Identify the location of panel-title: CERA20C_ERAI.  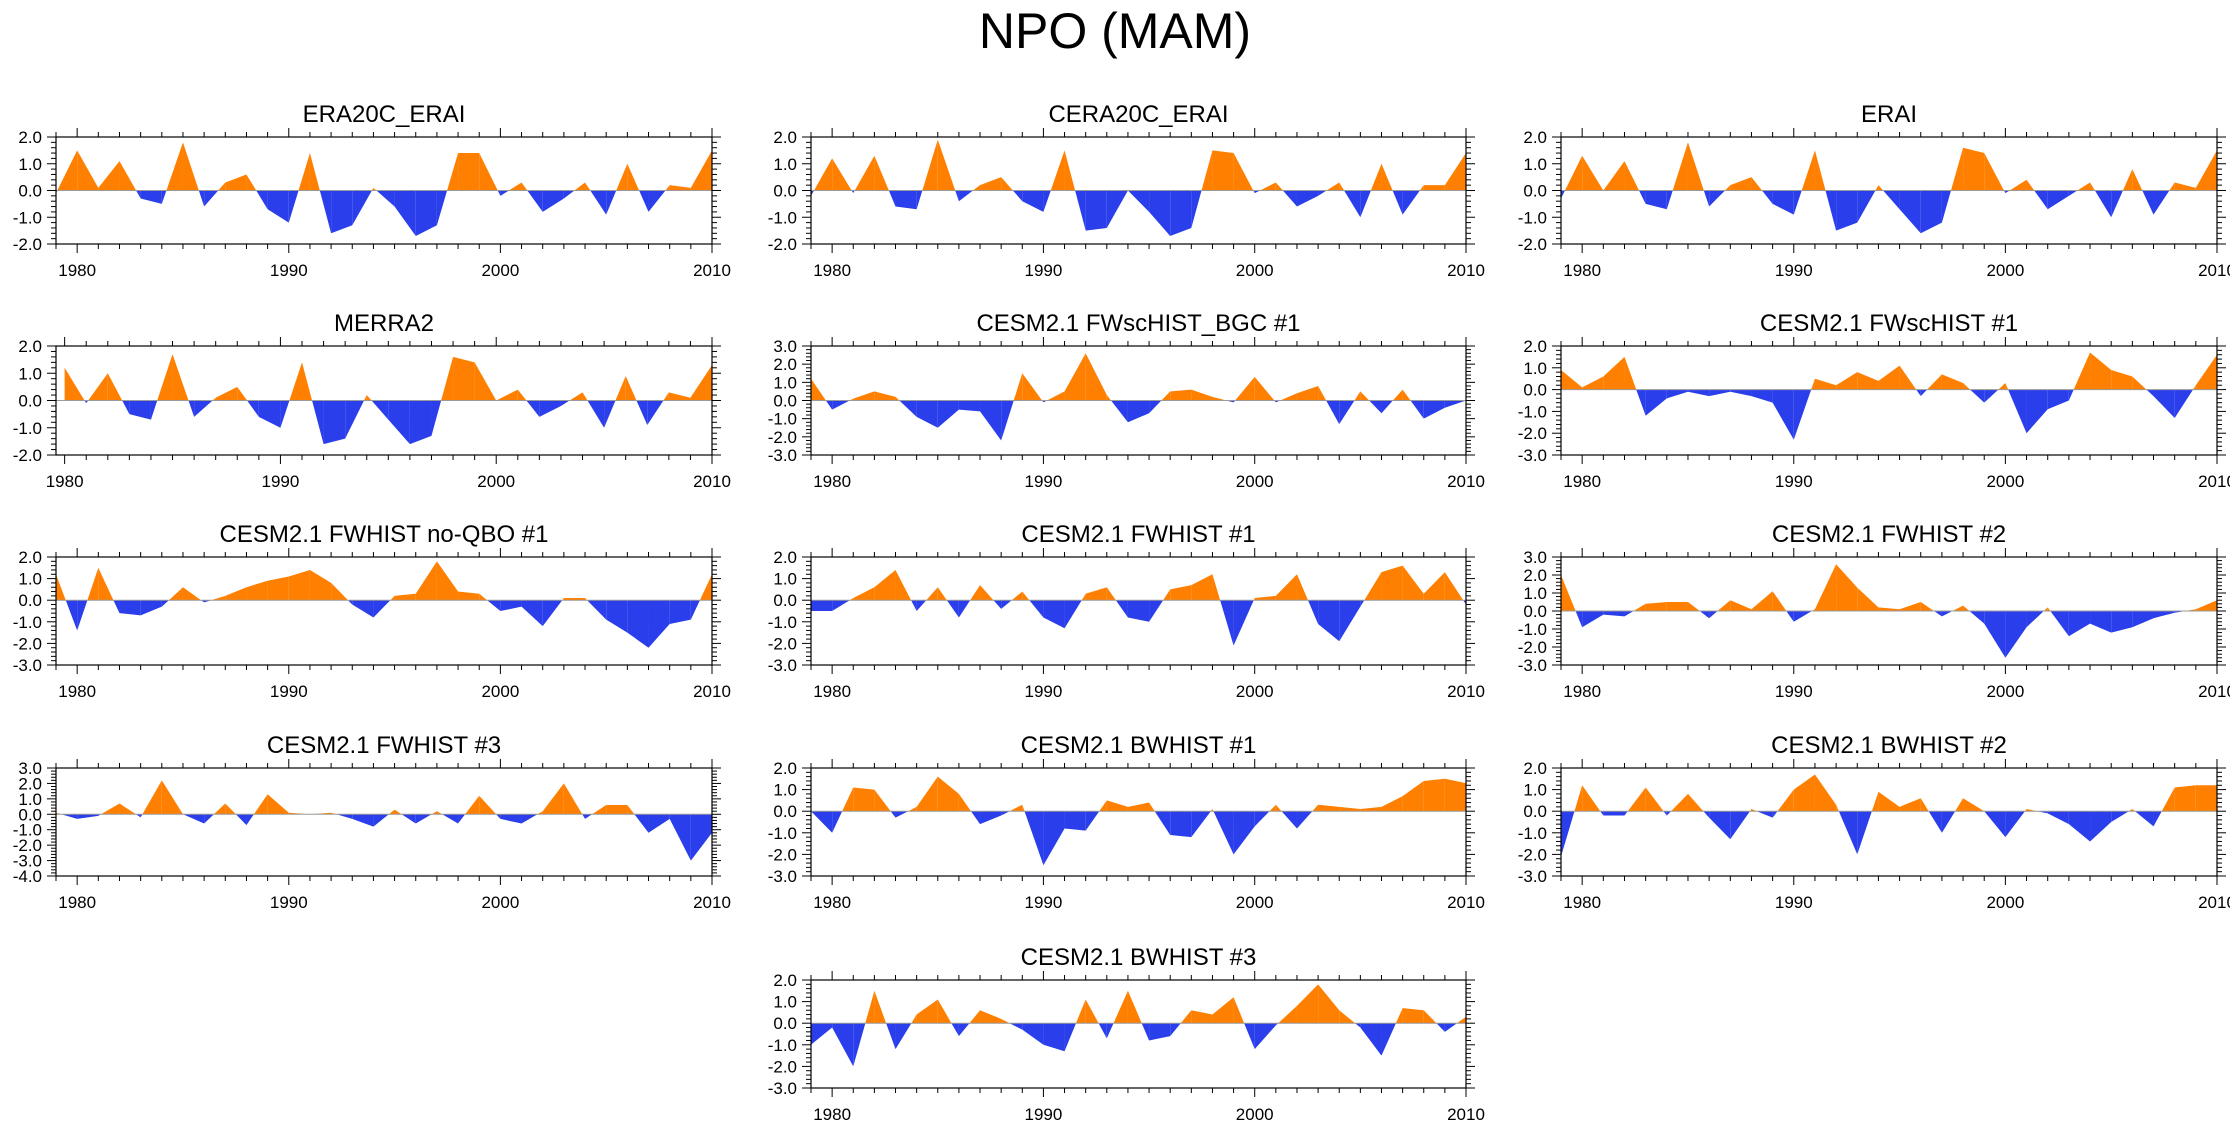
(1138, 114).